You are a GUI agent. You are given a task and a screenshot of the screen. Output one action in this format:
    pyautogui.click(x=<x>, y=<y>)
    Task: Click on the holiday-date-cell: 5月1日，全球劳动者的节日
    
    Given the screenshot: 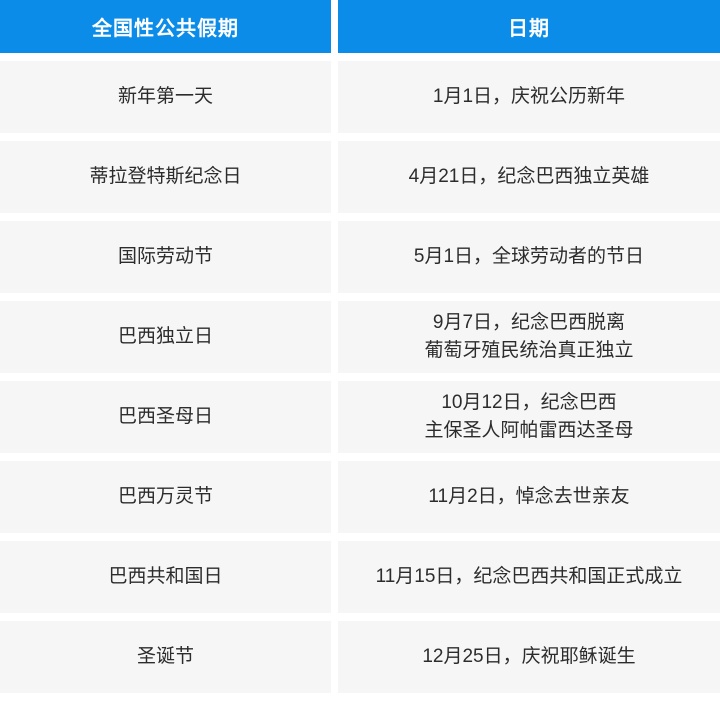 What is the action you would take?
    pyautogui.click(x=529, y=257)
    